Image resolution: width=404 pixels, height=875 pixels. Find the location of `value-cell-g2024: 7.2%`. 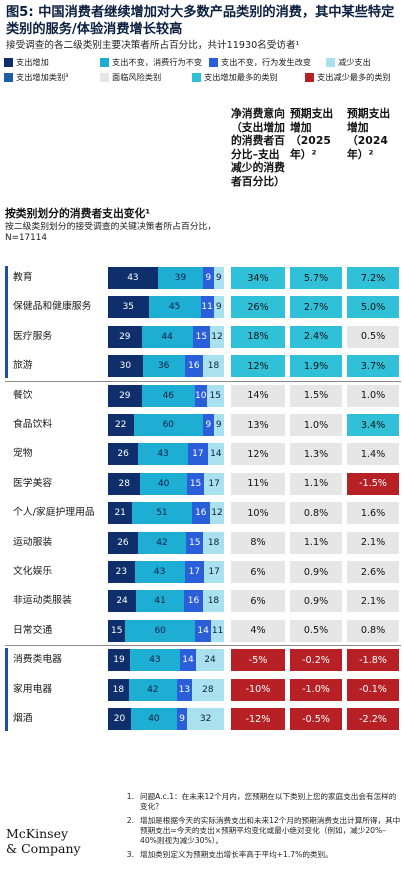

value-cell-g2024: 7.2% is located at coordinates (373, 278).